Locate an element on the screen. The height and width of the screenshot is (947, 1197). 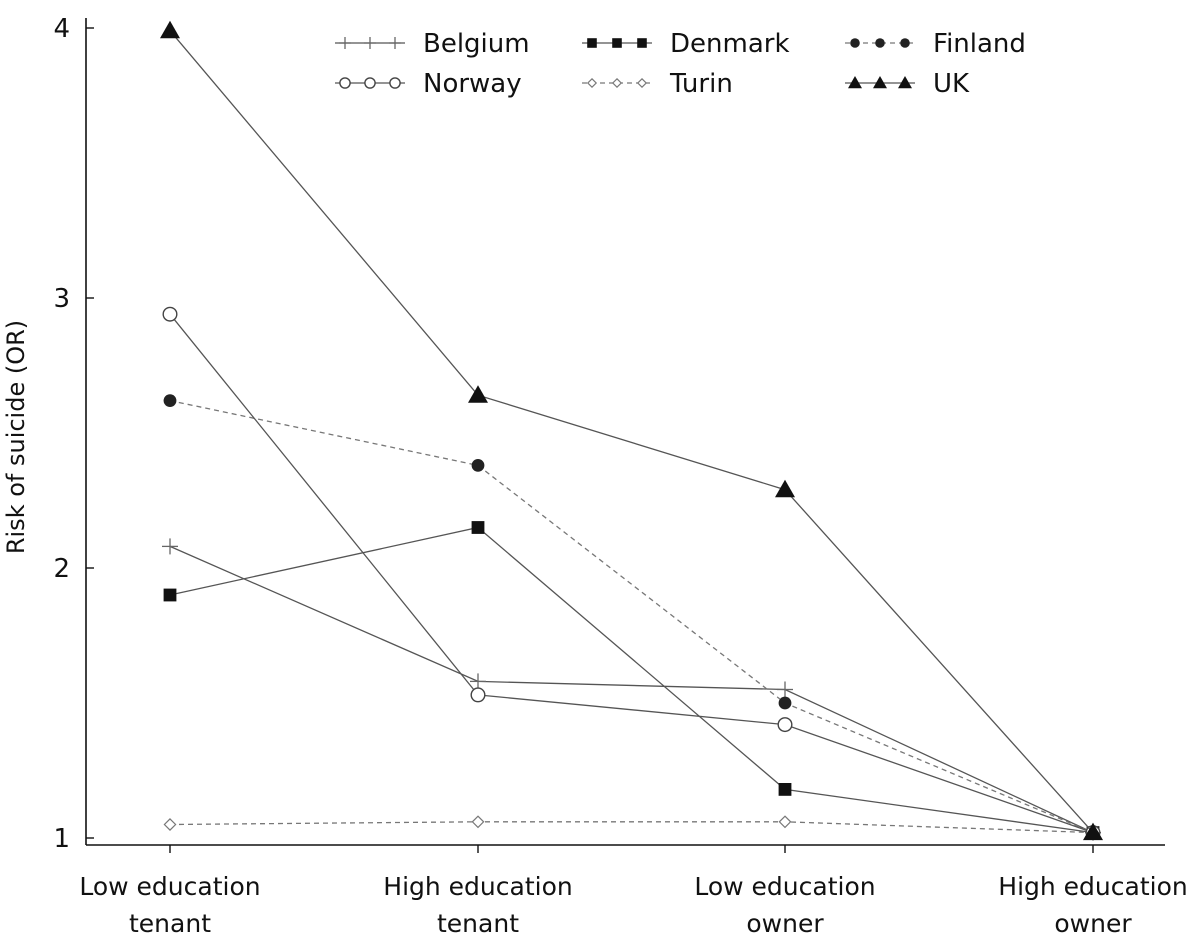
legend-label: Finland is located at coordinates (979, 44).